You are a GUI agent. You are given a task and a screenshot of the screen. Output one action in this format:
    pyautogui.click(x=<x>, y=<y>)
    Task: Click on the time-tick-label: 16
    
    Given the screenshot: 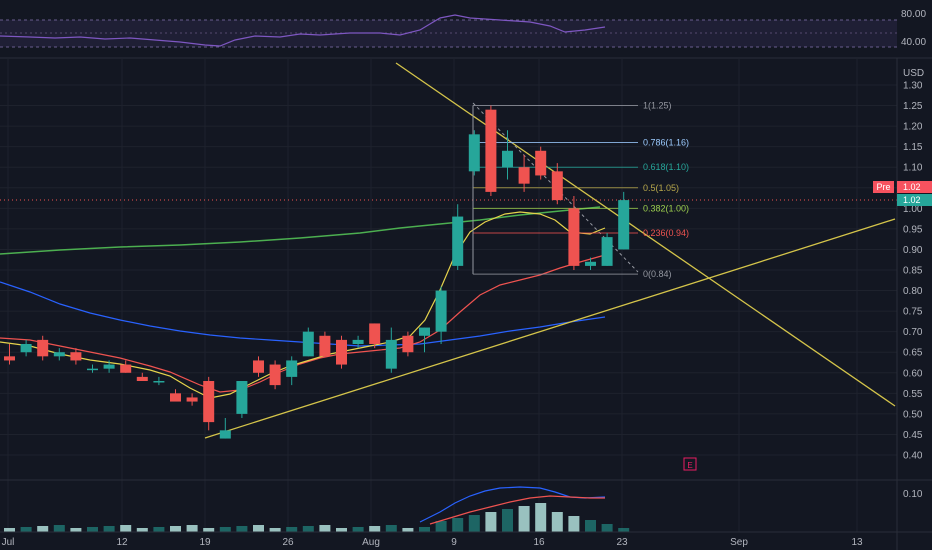 What is the action you would take?
    pyautogui.click(x=539, y=542)
    